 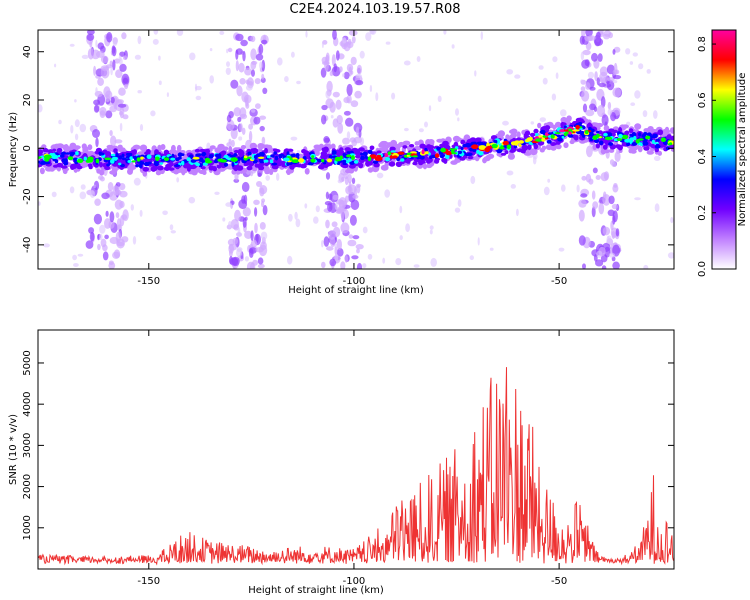 What do you see at coordinates (375, 9) in the screenshot?
I see `chart-title: C2E4.2024.103.19.57.R08` at bounding box center [375, 9].